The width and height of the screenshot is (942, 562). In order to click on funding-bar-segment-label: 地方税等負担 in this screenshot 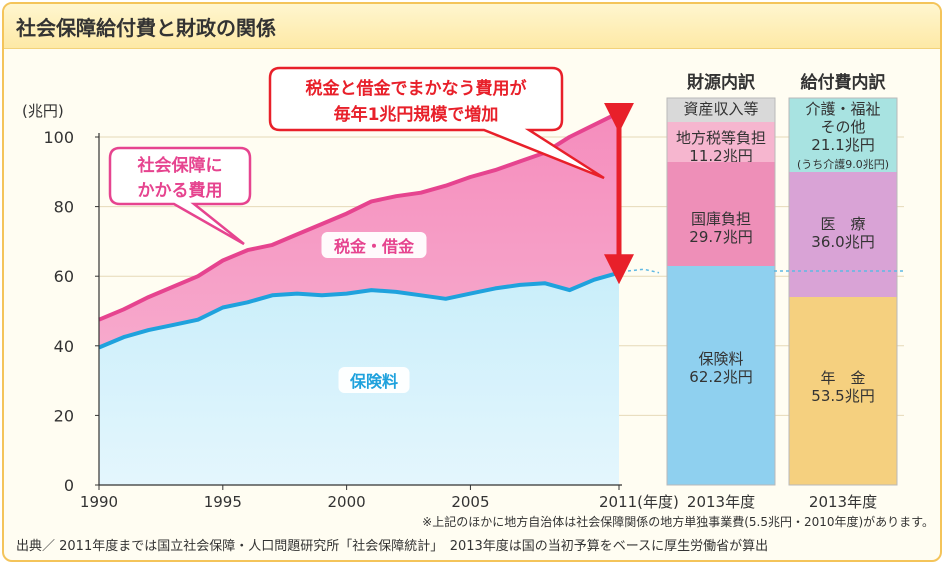, I will do `click(721, 138)`.